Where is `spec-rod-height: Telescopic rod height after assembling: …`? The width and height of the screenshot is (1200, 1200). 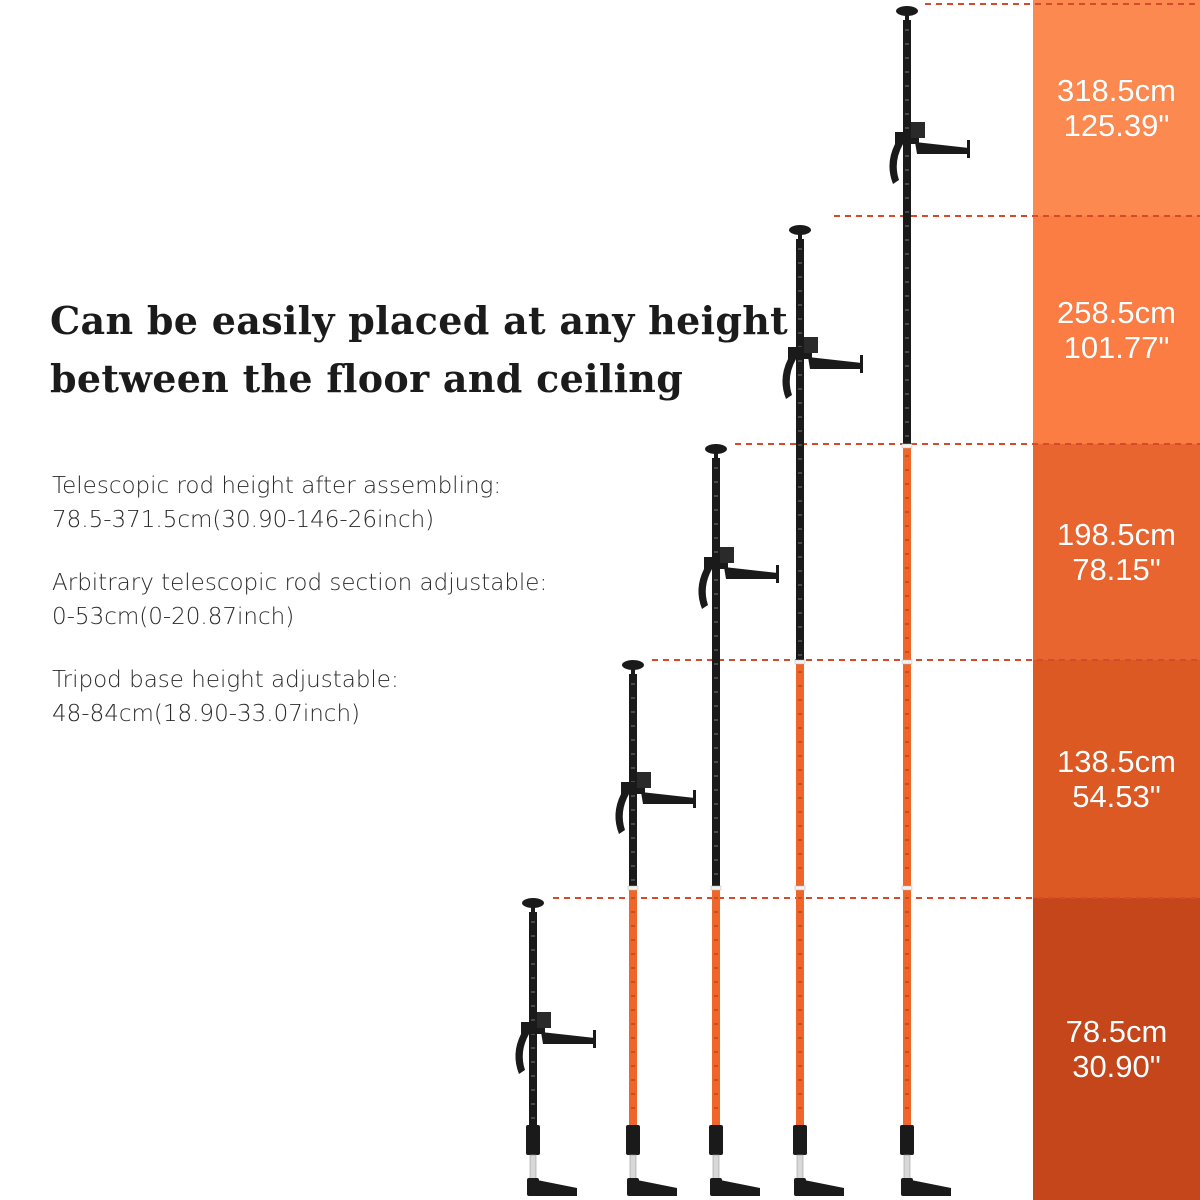
spec-rod-height: Telescopic rod height after assembling: … is located at coordinates (276, 503).